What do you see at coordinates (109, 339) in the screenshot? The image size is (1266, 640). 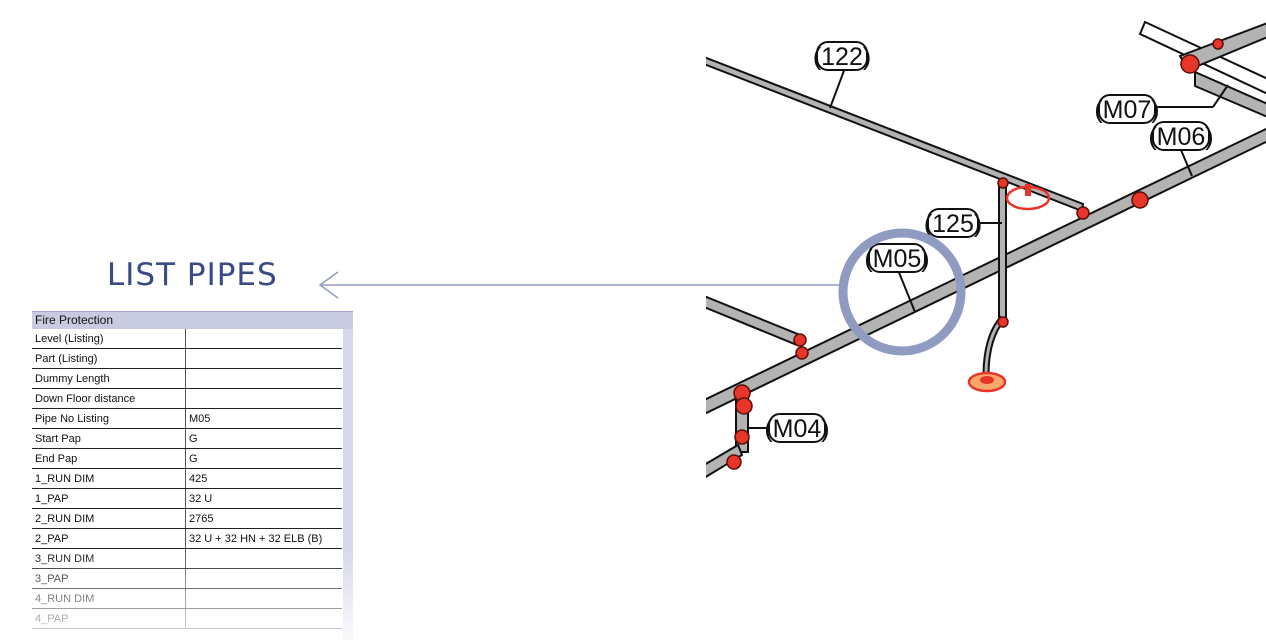 I see `property-key: Level (Listing)` at bounding box center [109, 339].